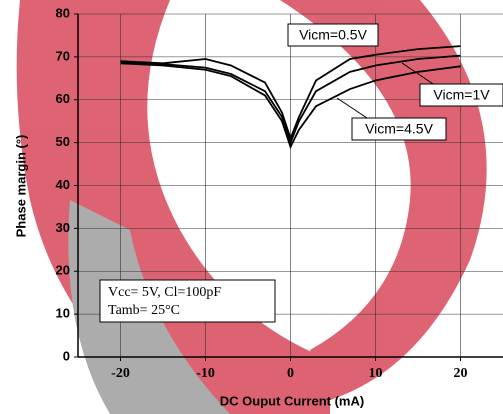 This screenshot has height=414, width=503. I want to click on legend-label: Vicm=1V, so click(461, 95).